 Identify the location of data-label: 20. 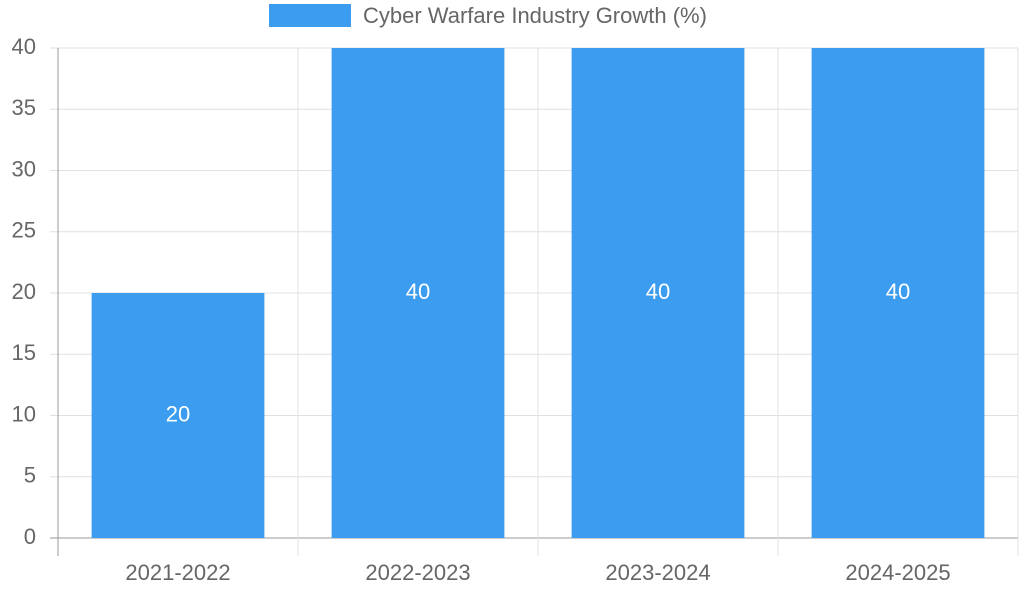
(178, 413).